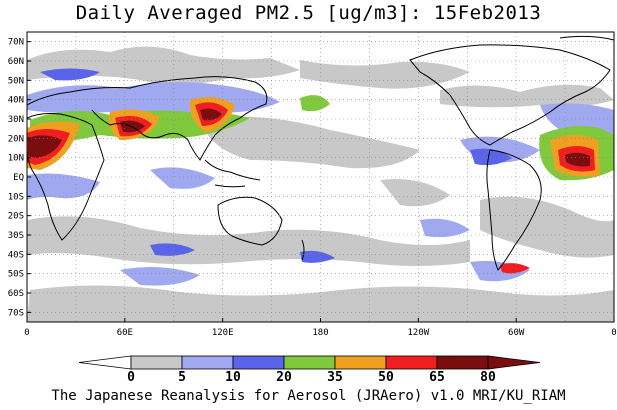 This screenshot has width=617, height=410. What do you see at coordinates (514, 362) in the screenshot?
I see `colorbar-high-arrow` at bounding box center [514, 362].